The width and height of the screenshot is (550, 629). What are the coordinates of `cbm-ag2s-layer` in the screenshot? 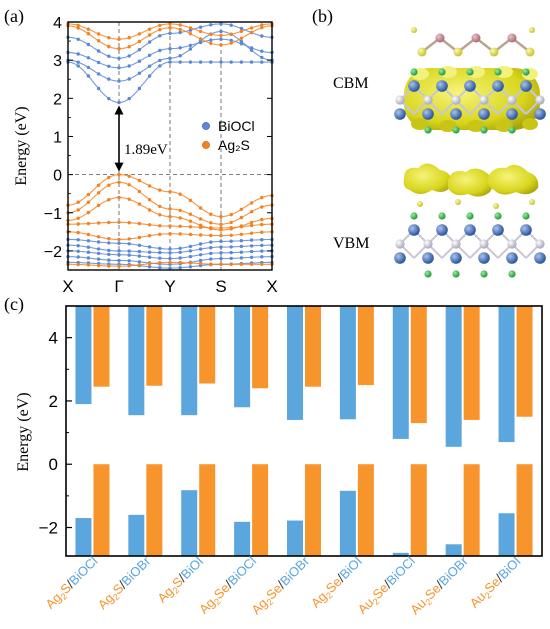 It's located at (473, 42).